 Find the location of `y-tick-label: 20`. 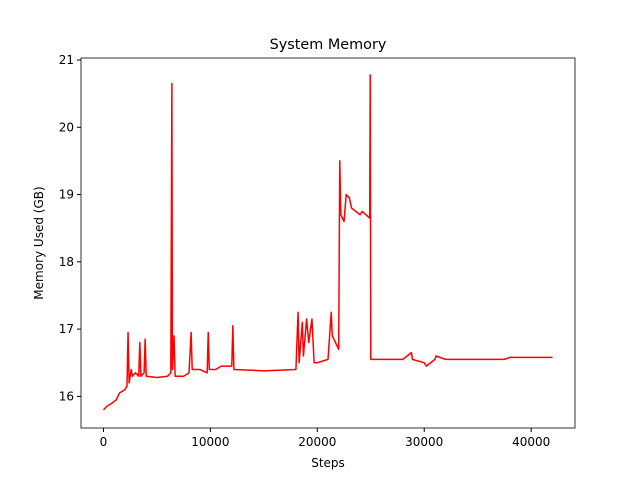

y-tick-label: 20 is located at coordinates (66, 127).